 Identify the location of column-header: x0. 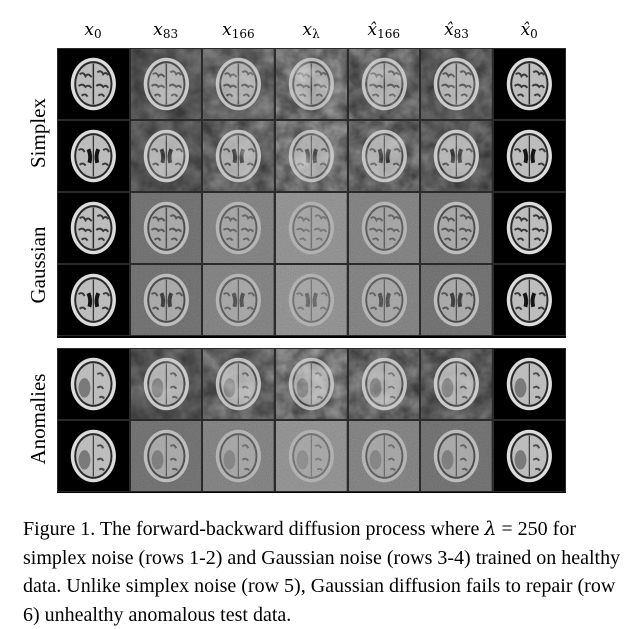
(93, 32).